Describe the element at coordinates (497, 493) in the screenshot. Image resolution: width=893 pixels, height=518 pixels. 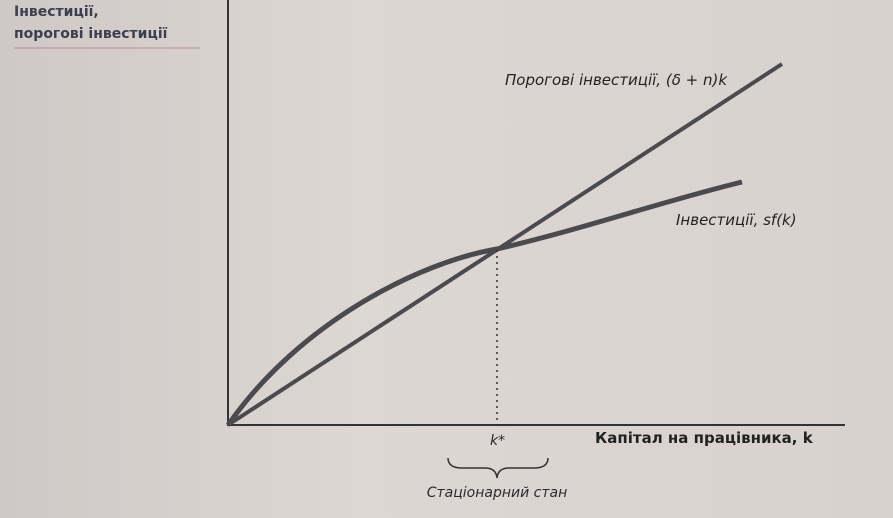
I see `steady-state-label: Стаціонарний стан` at that location.